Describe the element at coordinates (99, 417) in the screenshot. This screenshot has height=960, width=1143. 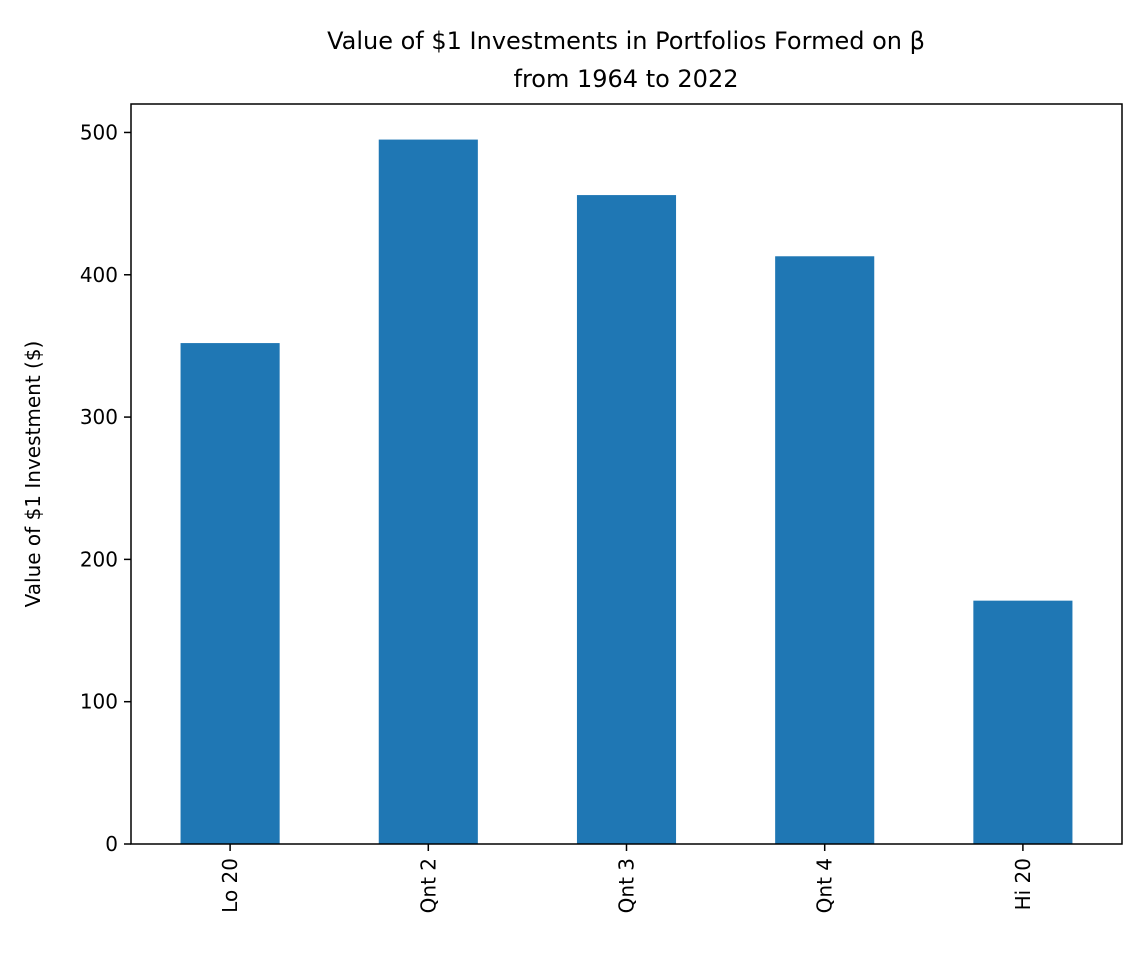
I see `y-tick-label: 300` at that location.